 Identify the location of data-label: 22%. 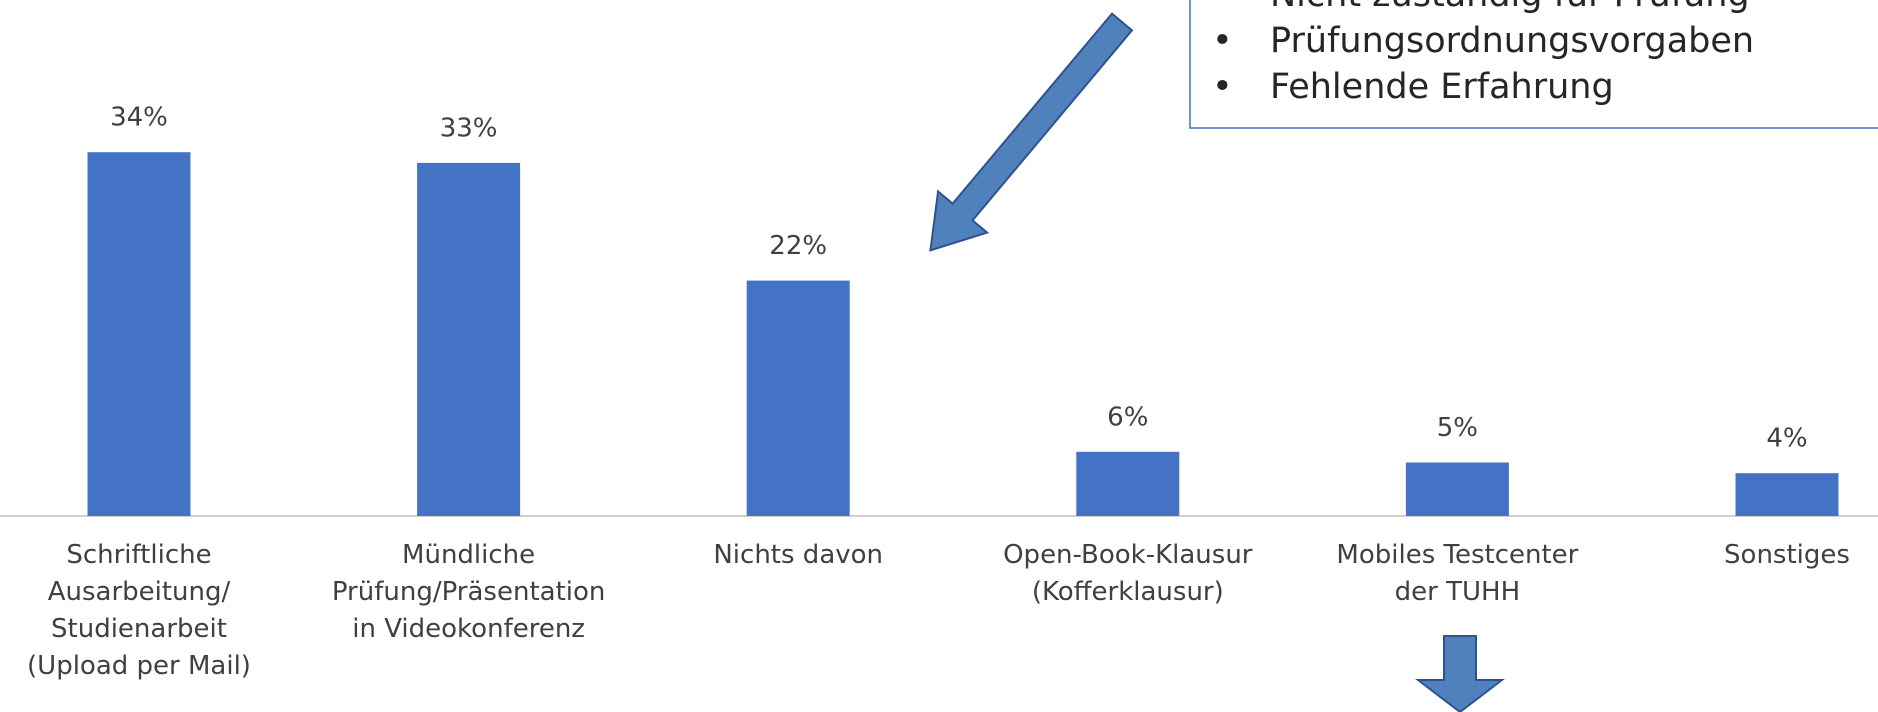
(798, 246).